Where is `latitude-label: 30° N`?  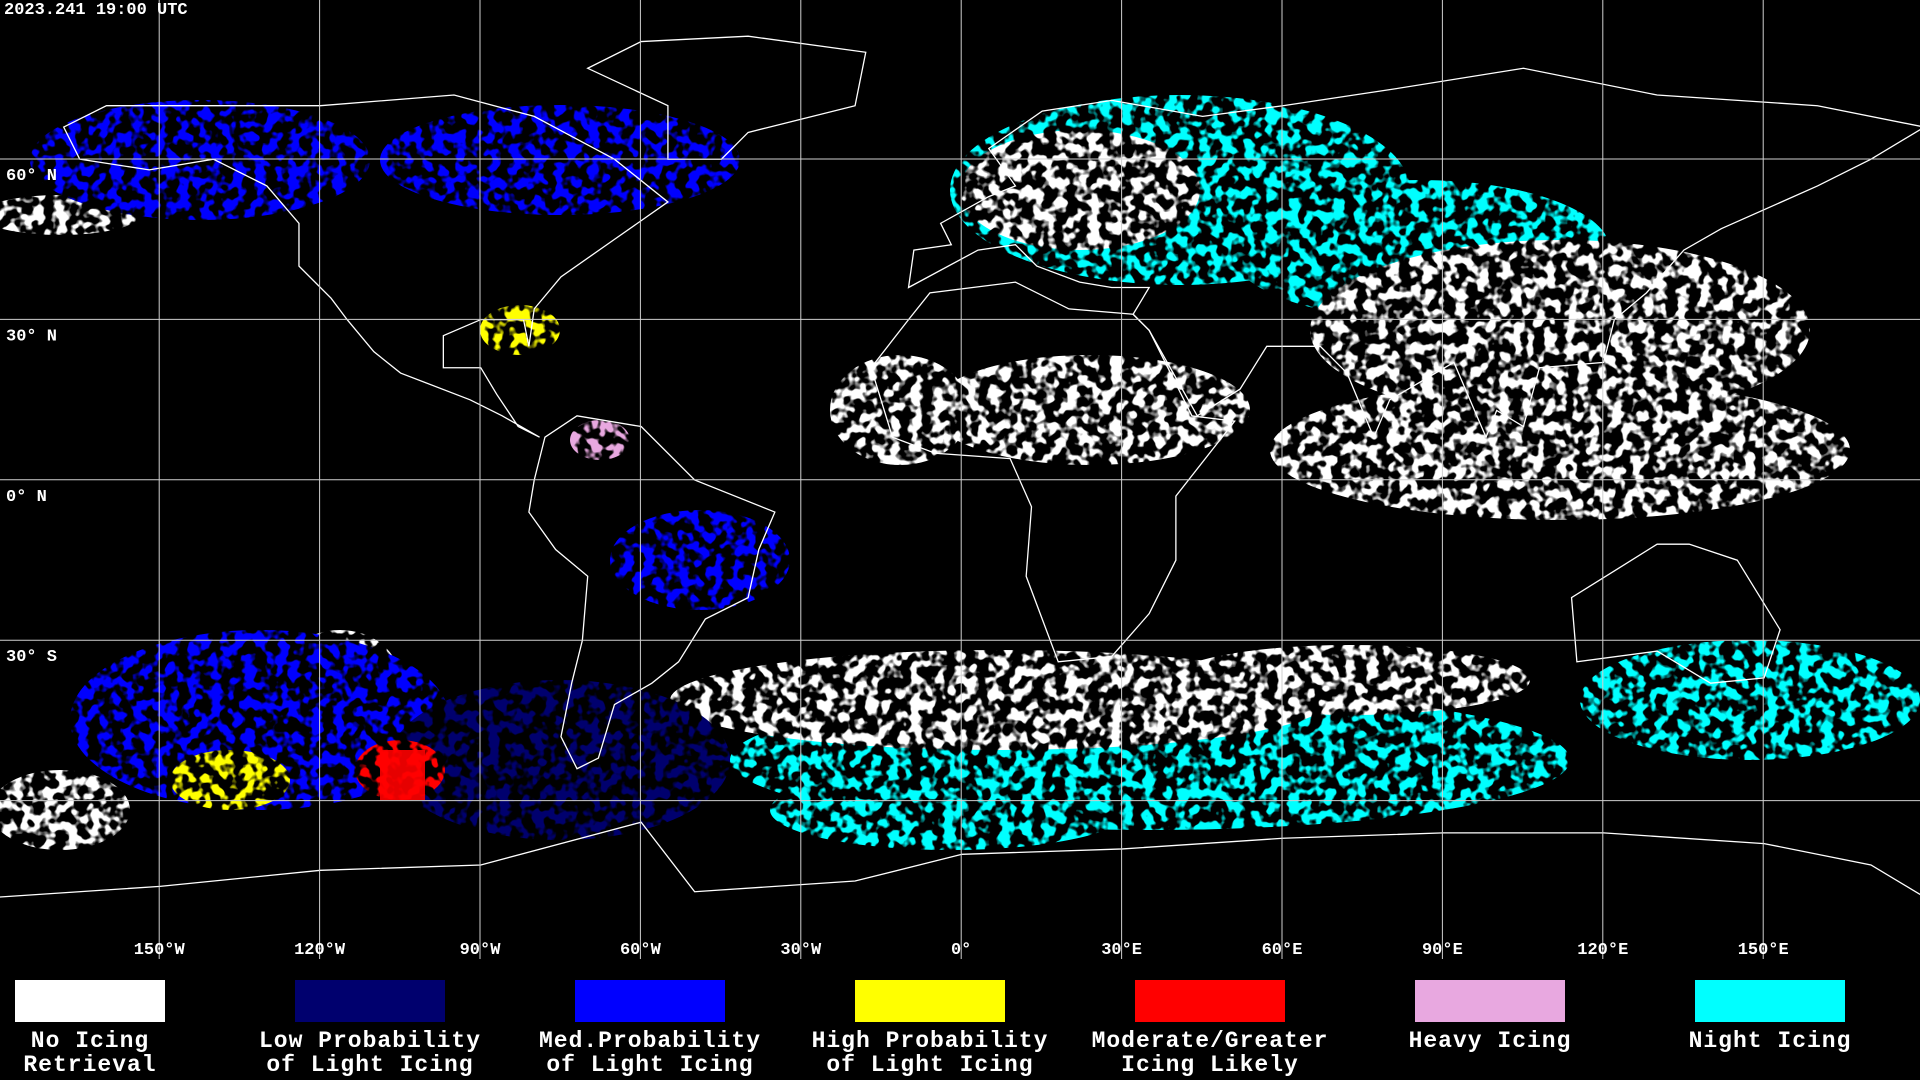
latitude-label: 30° N is located at coordinates (31, 336).